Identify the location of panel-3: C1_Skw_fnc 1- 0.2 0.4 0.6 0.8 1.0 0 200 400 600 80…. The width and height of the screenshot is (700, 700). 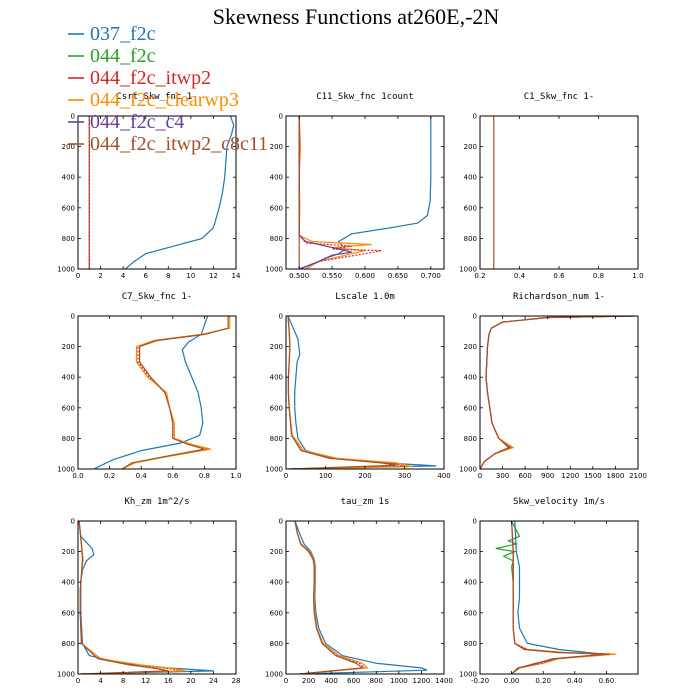
(551, 186).